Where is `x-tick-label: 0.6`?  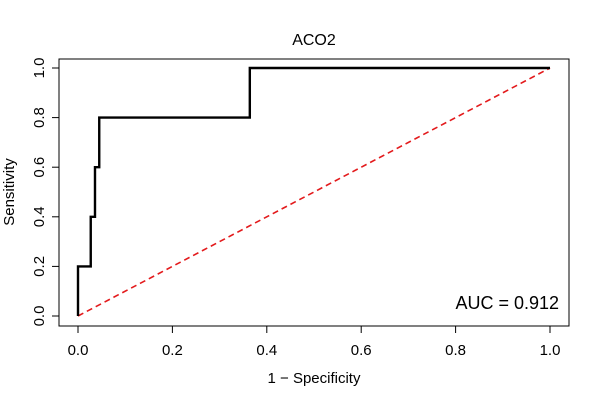
x-tick-label: 0.6 is located at coordinates (361, 350).